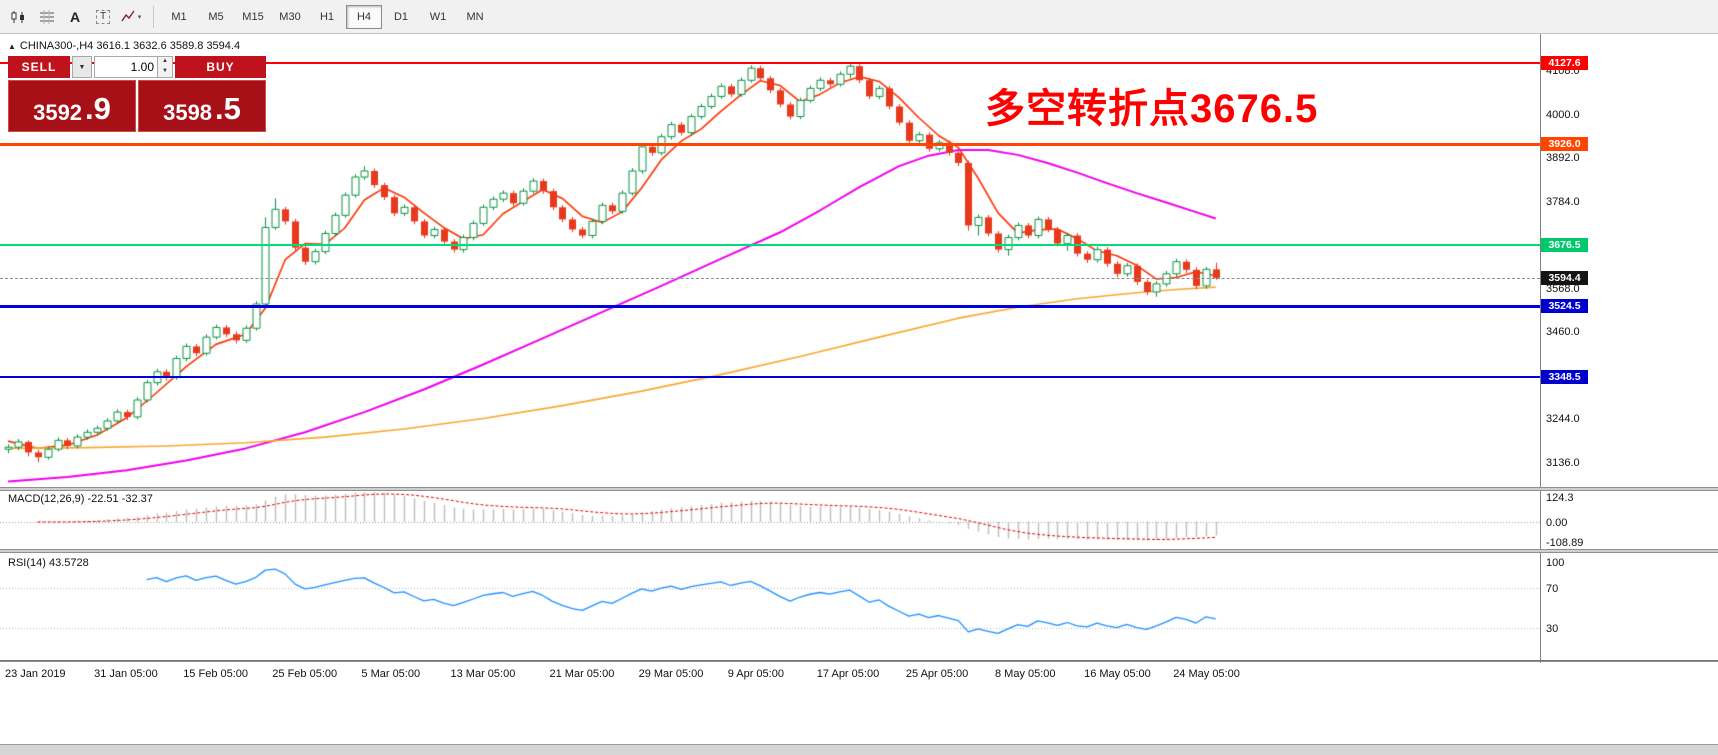  Describe the element at coordinates (859, 17) in the screenshot. I see `toolbar: A T ▾ M1 M5 M15 M30 H1 H4 D1 W1 MN` at that location.